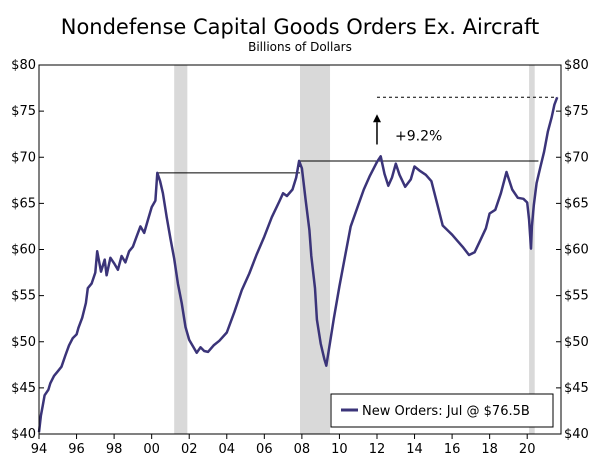 This screenshot has height=461, width=600. I want to click on x-tick-label: 16, so click(452, 449).